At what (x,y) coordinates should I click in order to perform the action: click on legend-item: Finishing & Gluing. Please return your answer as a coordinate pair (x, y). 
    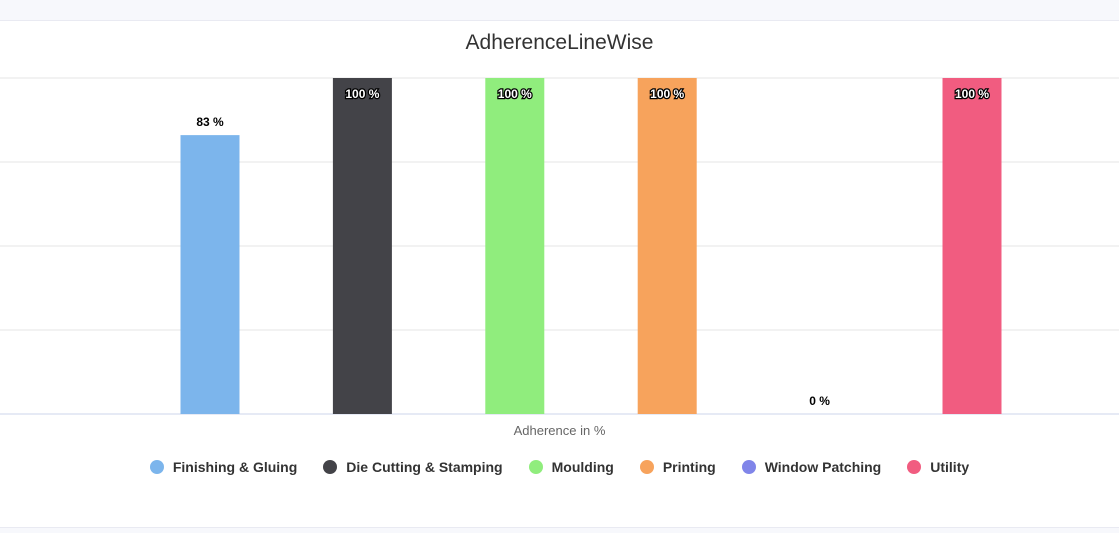
    Looking at the image, I should click on (223, 467).